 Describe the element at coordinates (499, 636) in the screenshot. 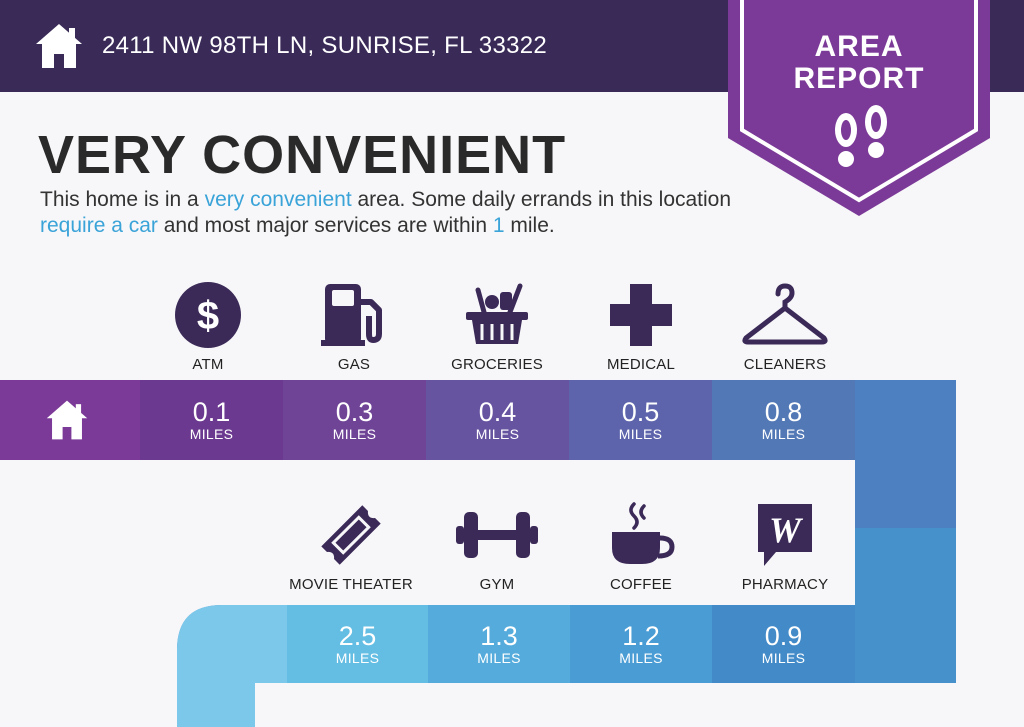

I see `distance-value: 1.3` at that location.